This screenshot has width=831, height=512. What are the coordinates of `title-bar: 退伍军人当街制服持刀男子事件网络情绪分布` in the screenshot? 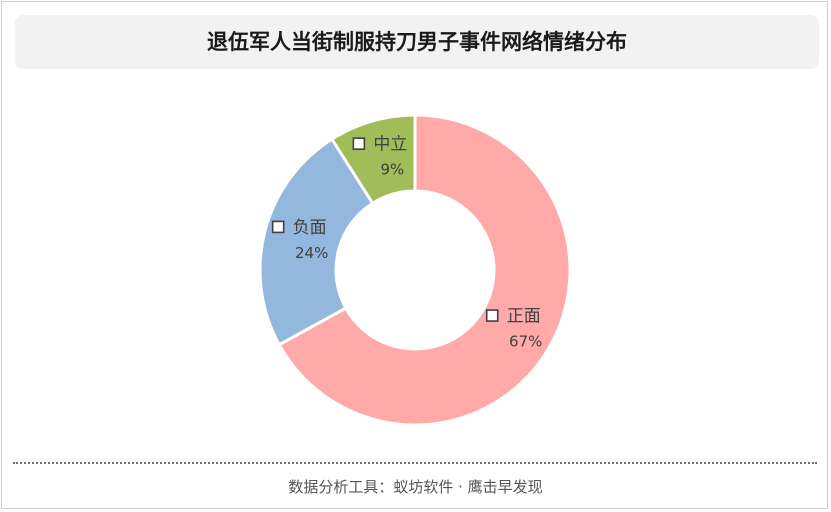 It's located at (417, 42).